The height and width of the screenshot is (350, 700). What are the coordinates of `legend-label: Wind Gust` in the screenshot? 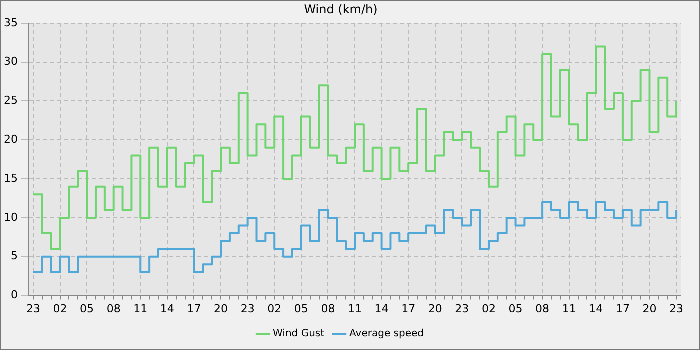 It's located at (299, 334).